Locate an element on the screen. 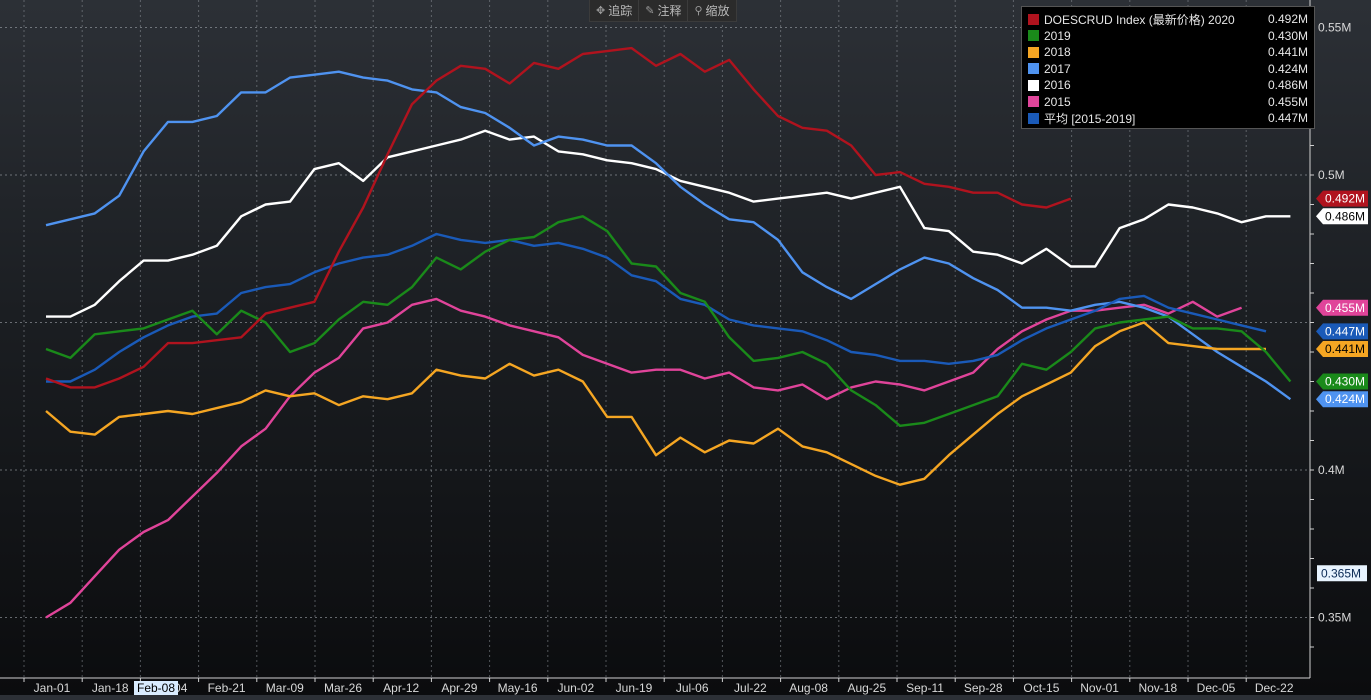 This screenshot has width=1371, height=700. x-tick-label: Dec-22 is located at coordinates (1274, 688).